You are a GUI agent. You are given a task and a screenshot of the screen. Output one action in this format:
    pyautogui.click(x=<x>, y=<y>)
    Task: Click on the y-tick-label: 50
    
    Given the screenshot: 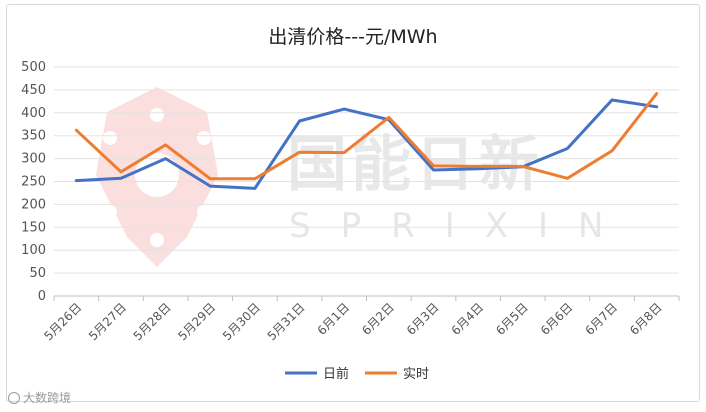 What is the action you would take?
    pyautogui.click(x=37, y=273)
    